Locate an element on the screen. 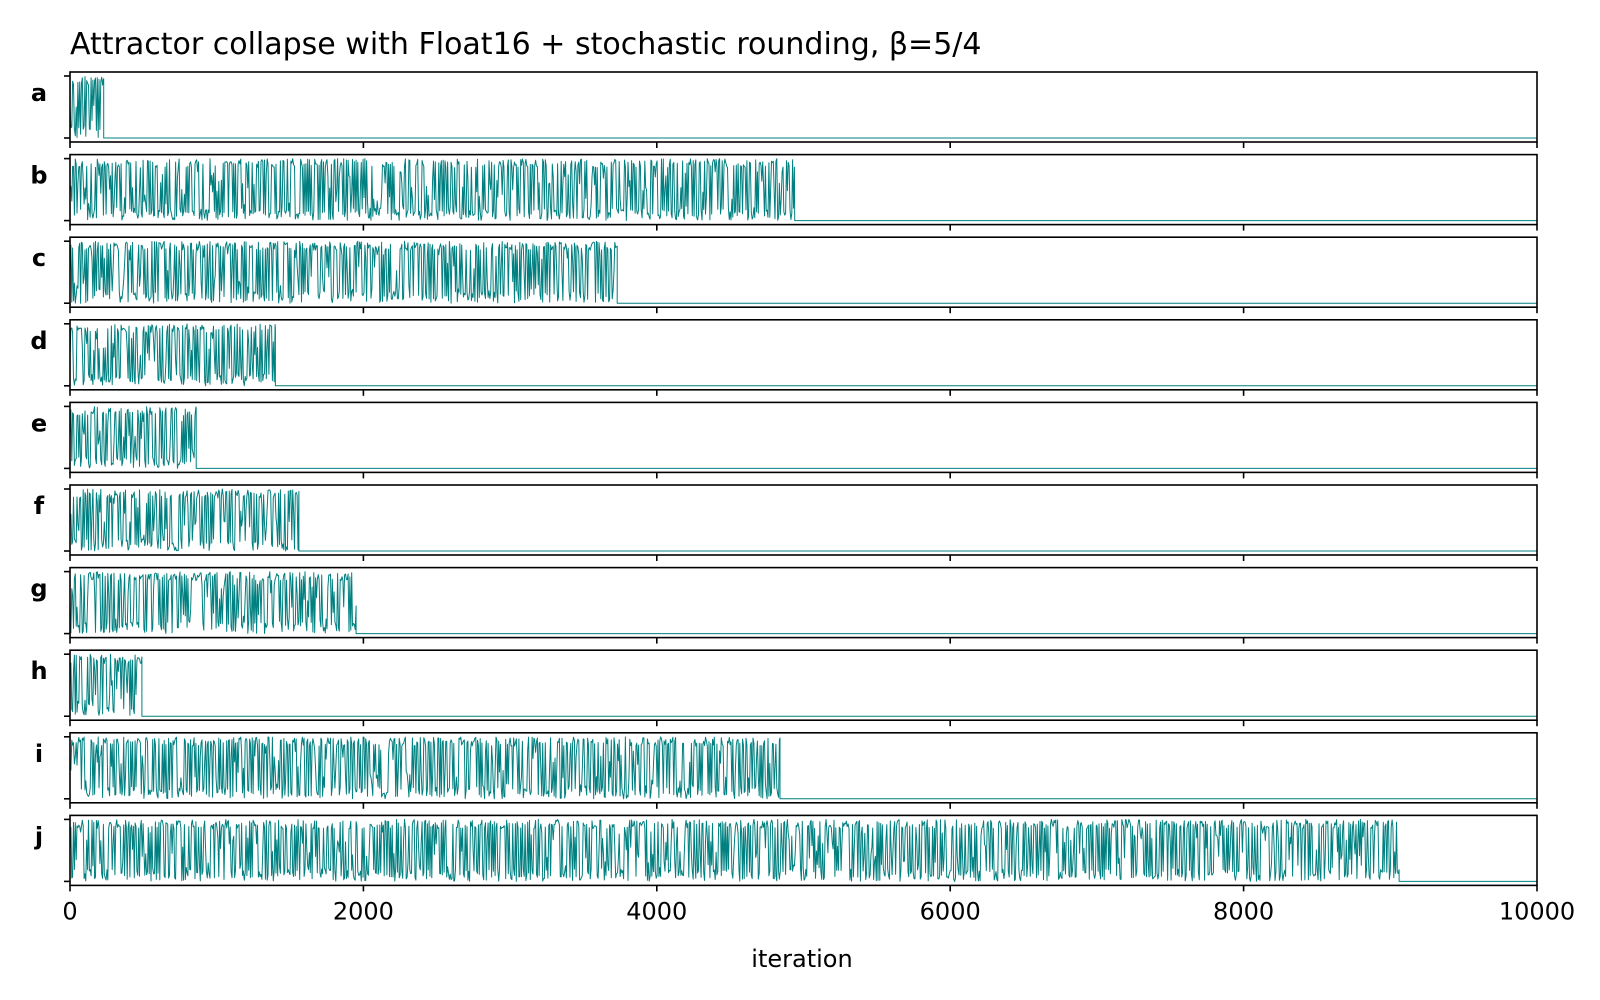 The height and width of the screenshot is (1000, 1600). series-line-i is located at coordinates (803, 768).